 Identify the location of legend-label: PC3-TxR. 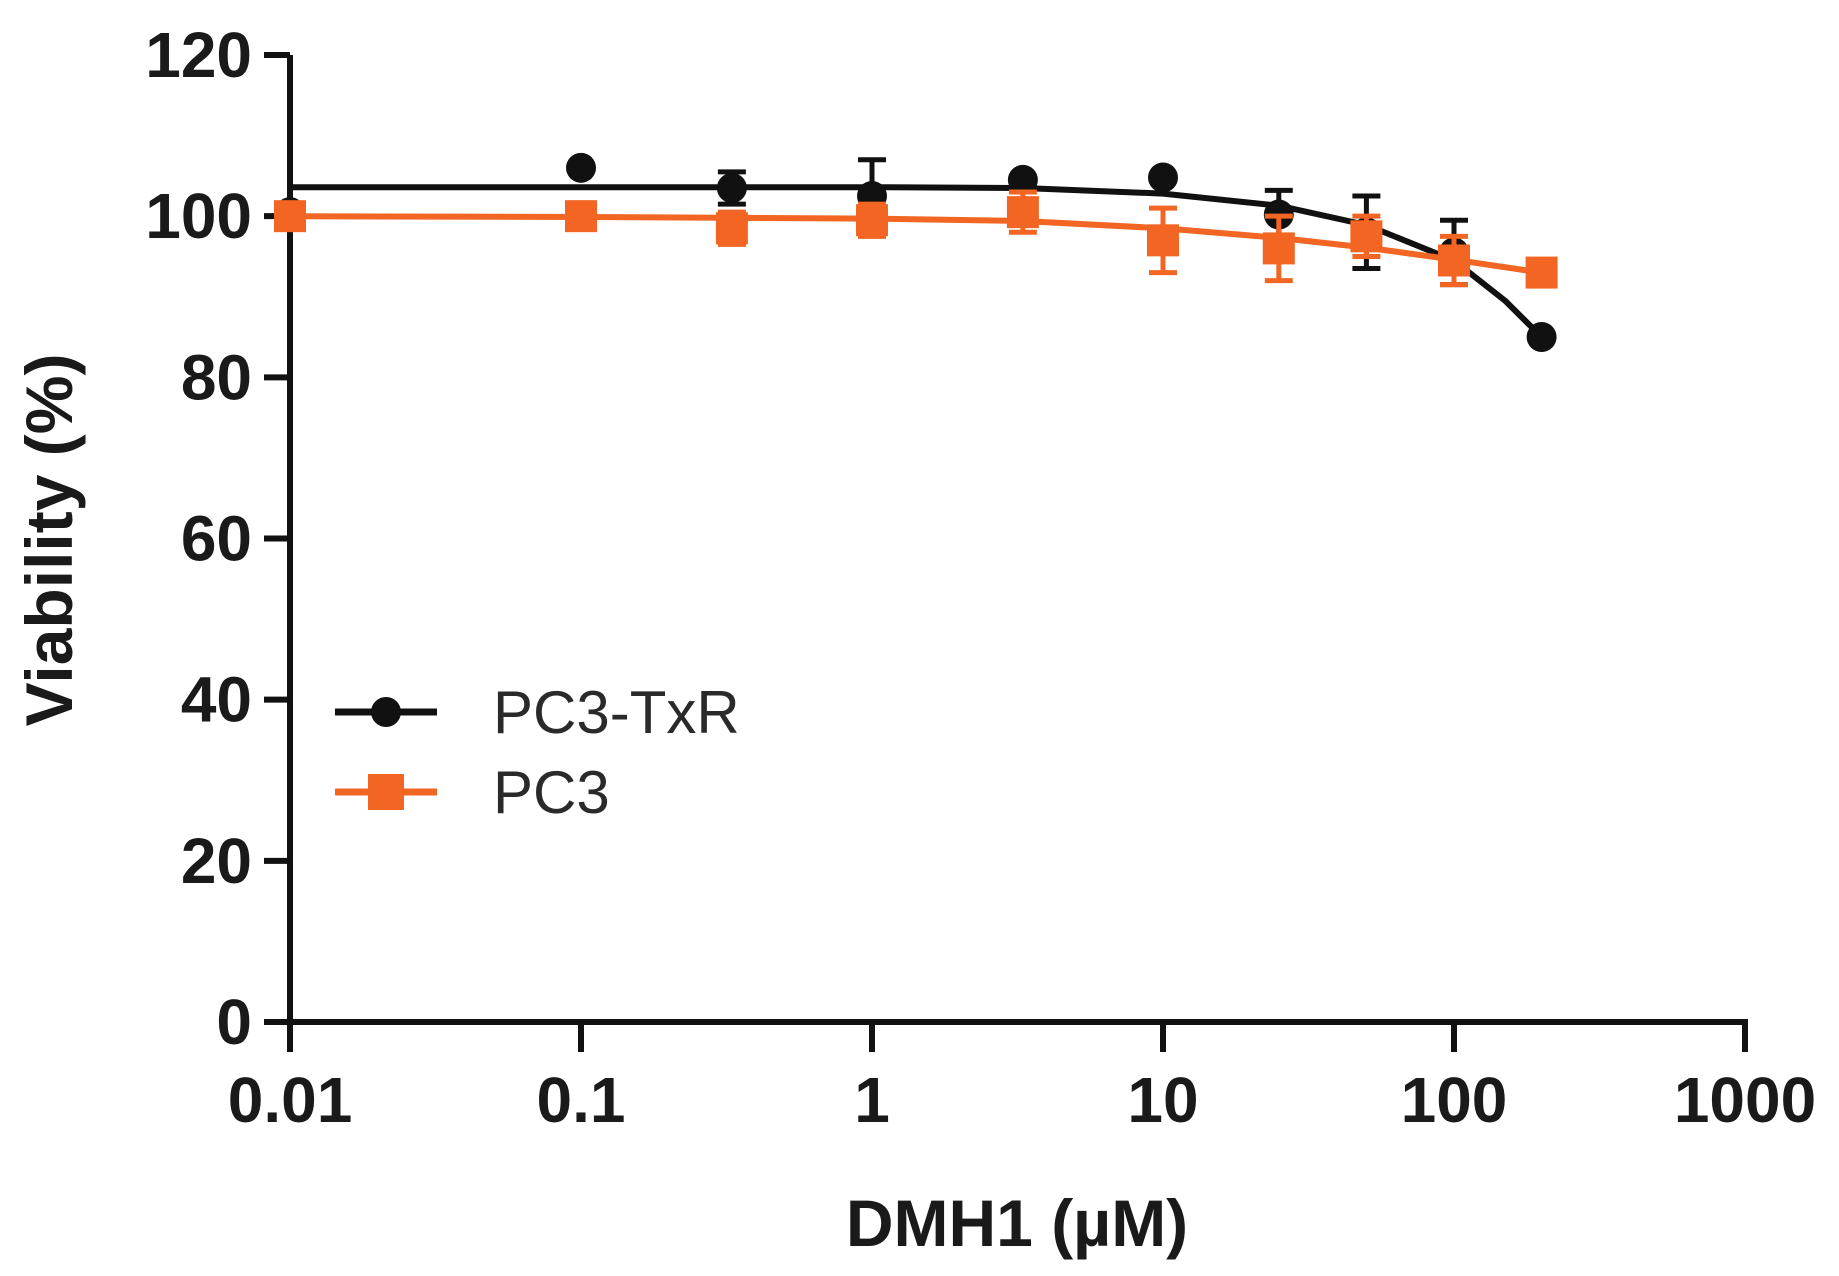
(616, 712).